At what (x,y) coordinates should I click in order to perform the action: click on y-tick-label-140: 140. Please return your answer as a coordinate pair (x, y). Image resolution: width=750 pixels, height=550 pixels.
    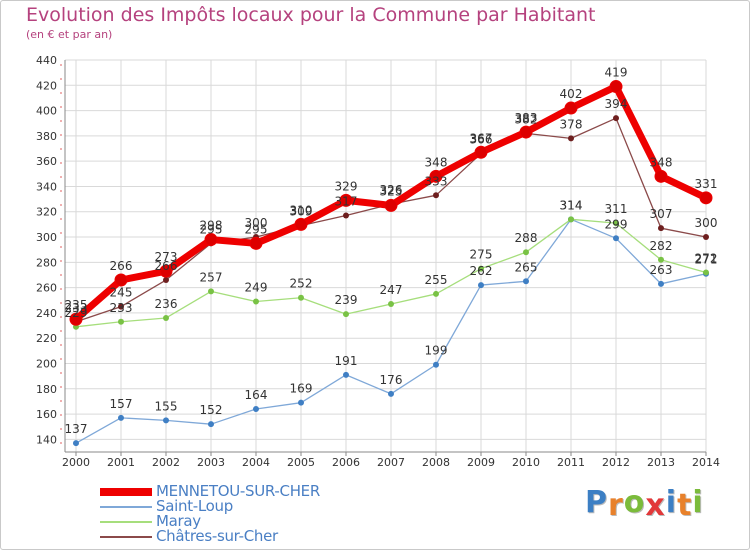
    Looking at the image, I should click on (46, 439).